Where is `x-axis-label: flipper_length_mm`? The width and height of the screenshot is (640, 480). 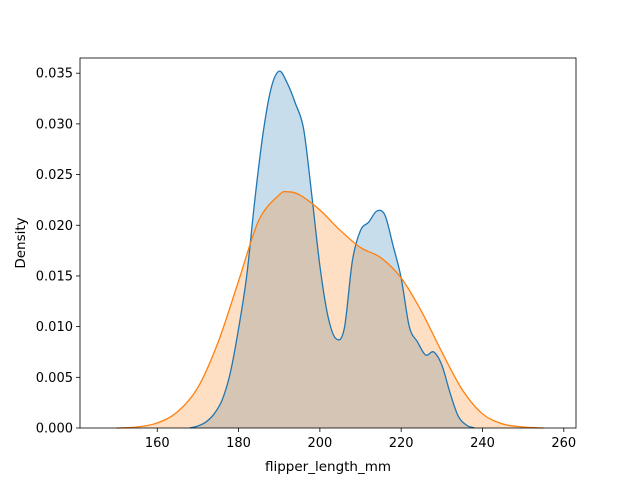 x-axis-label: flipper_length_mm is located at coordinates (328, 467).